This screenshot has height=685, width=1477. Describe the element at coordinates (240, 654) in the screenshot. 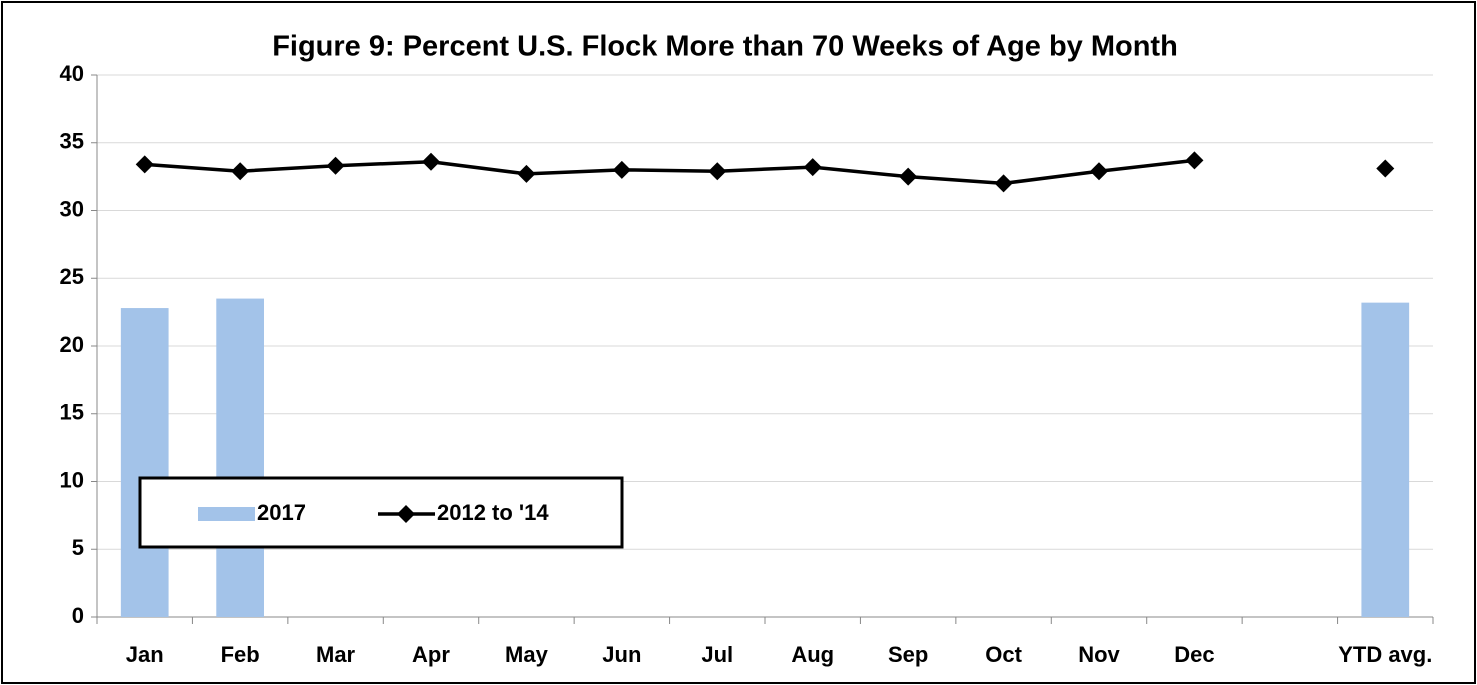

I see `x-tick-label: Feb` at that location.